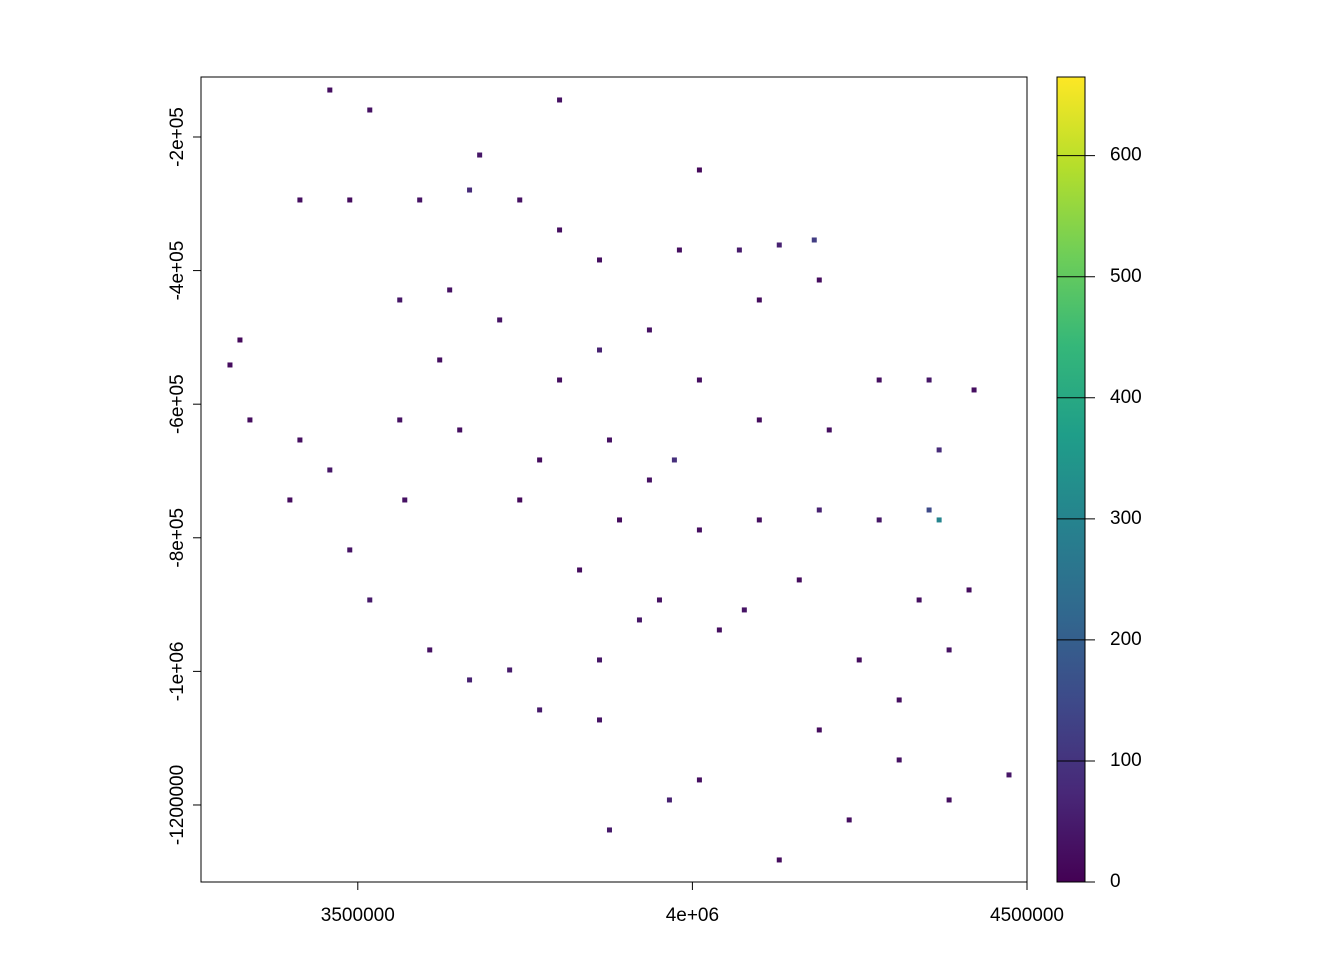 Image resolution: width=1344 pixels, height=960 pixels. What do you see at coordinates (177, 137) in the screenshot?
I see `y-tick-label: -2e+05` at bounding box center [177, 137].